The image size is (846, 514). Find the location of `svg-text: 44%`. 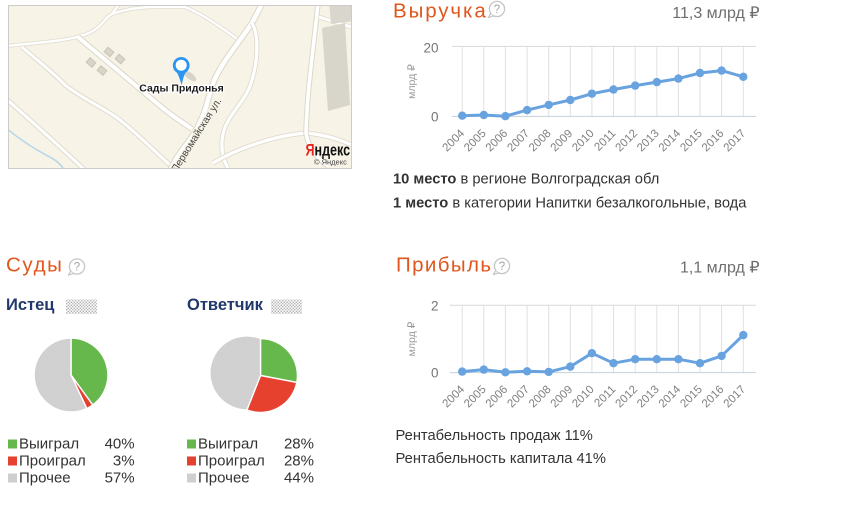

svg-text: 44% is located at coordinates (299, 478).